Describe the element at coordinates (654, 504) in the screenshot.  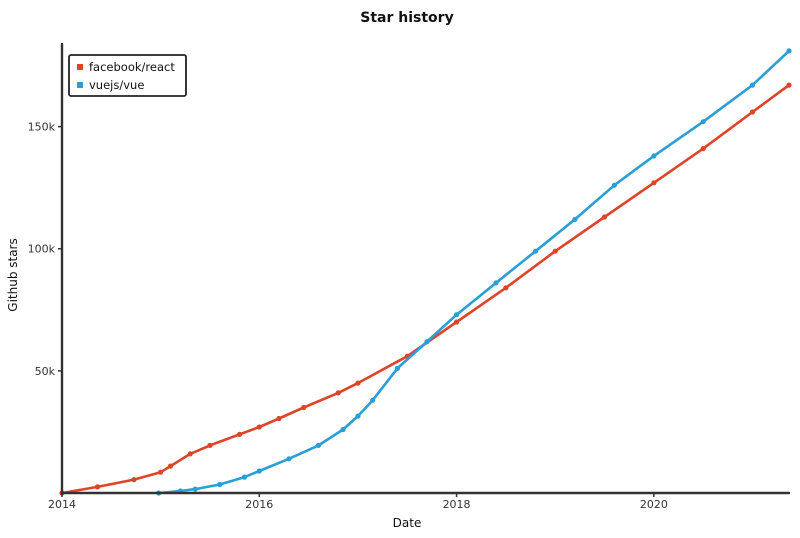
I see `x-tick-label: 2020` at that location.